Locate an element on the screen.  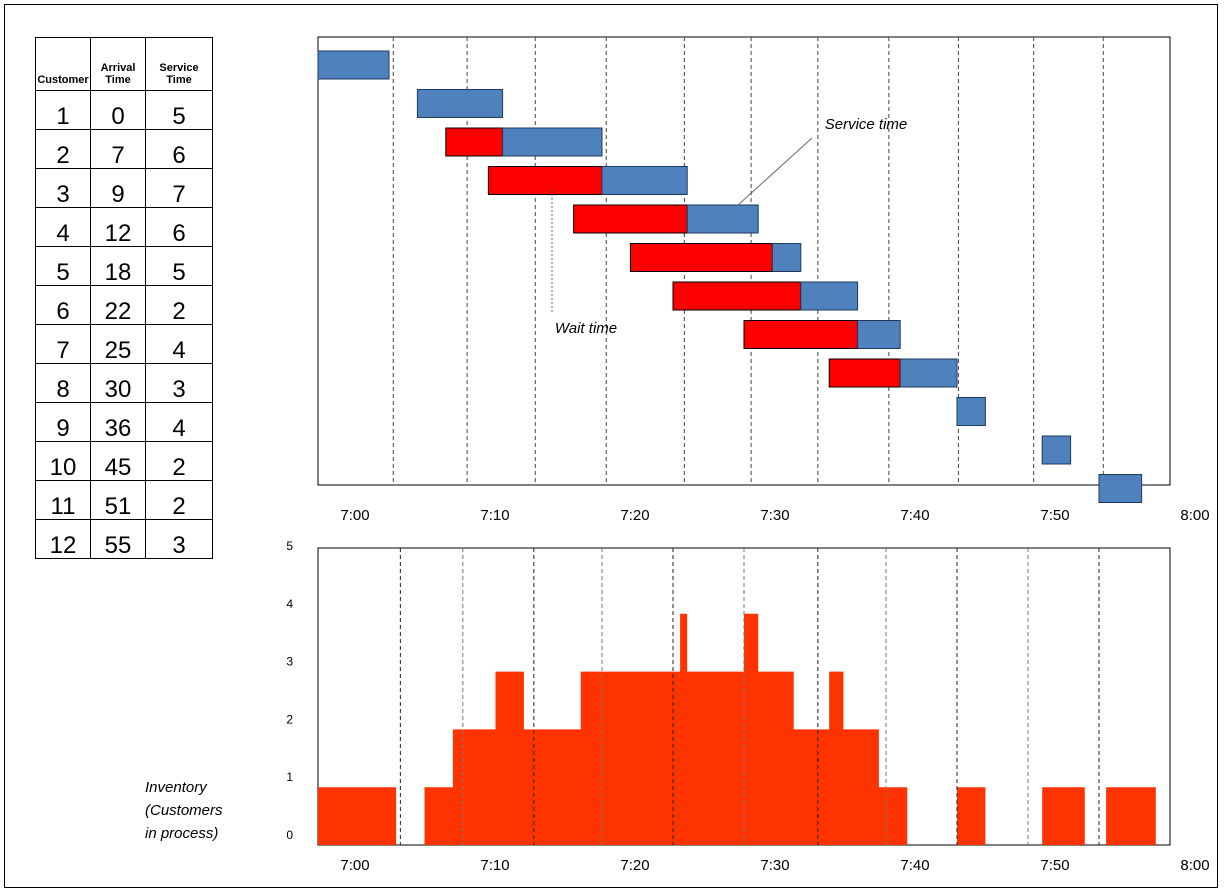
table-row: 6 22 2 is located at coordinates (124, 305).